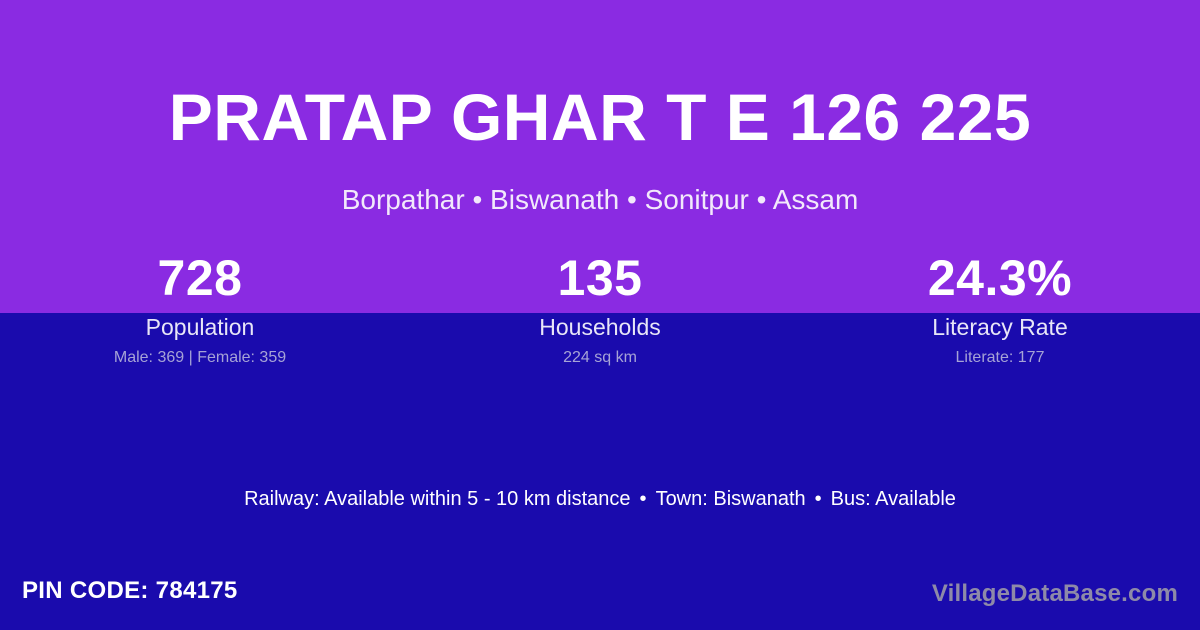 The height and width of the screenshot is (630, 1200). I want to click on stat-literacy-rate-label: Literacy Rate, so click(1000, 327).